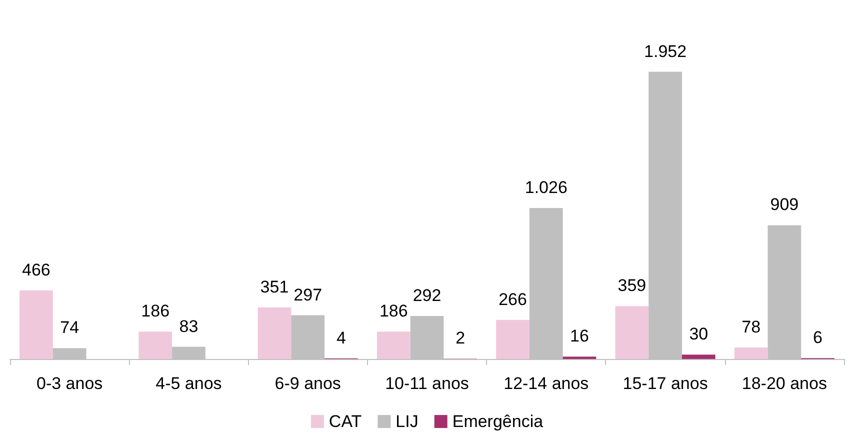 Image resolution: width=854 pixels, height=439 pixels. I want to click on data-label: 1.952, so click(665, 51).